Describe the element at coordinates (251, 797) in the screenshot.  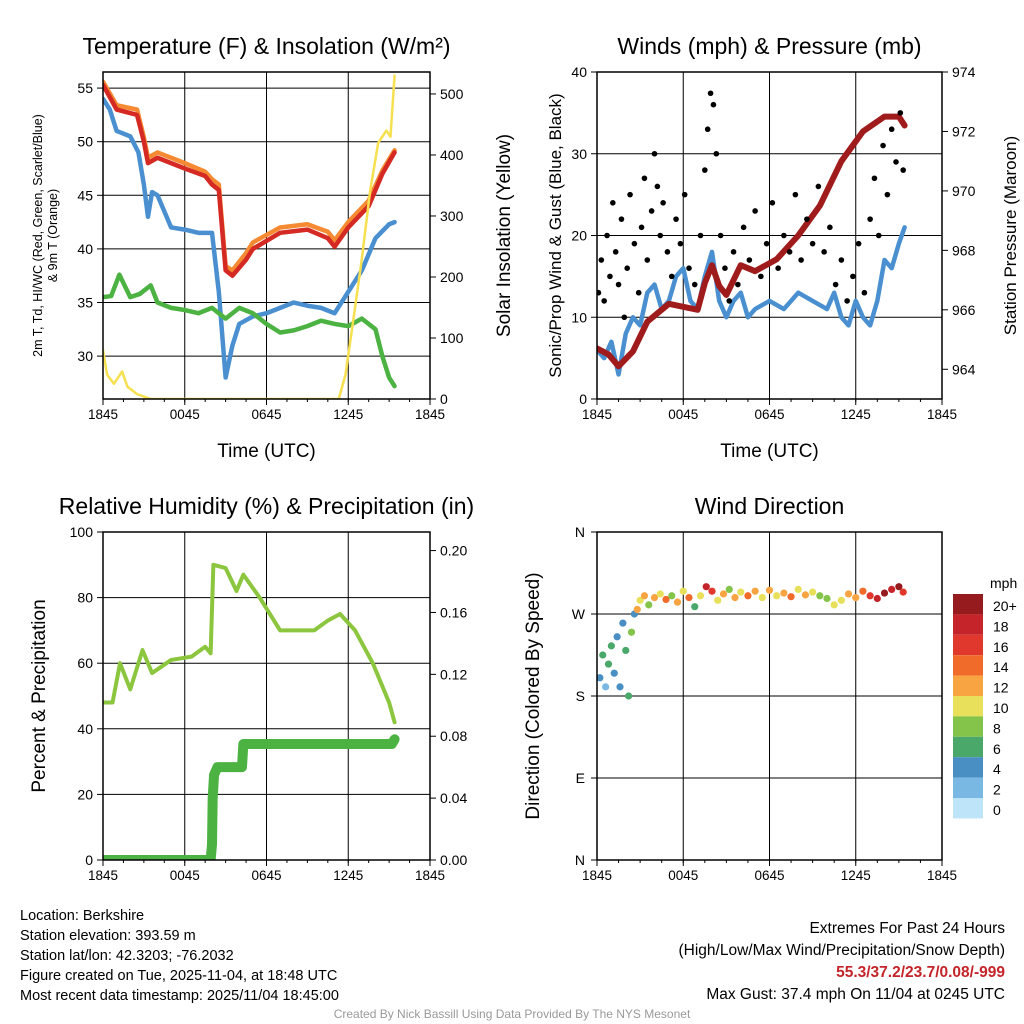
I see `series-precip` at that location.